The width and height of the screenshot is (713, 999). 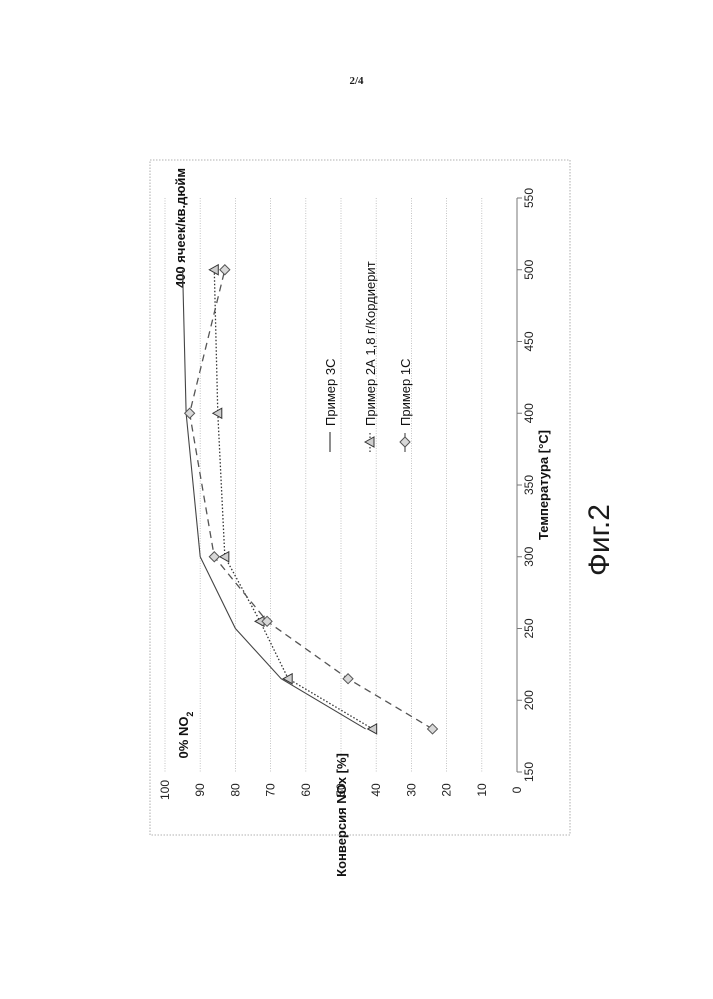 I want to click on y-axis-title-group: Конверсия NOx [%], so click(x=341, y=815).